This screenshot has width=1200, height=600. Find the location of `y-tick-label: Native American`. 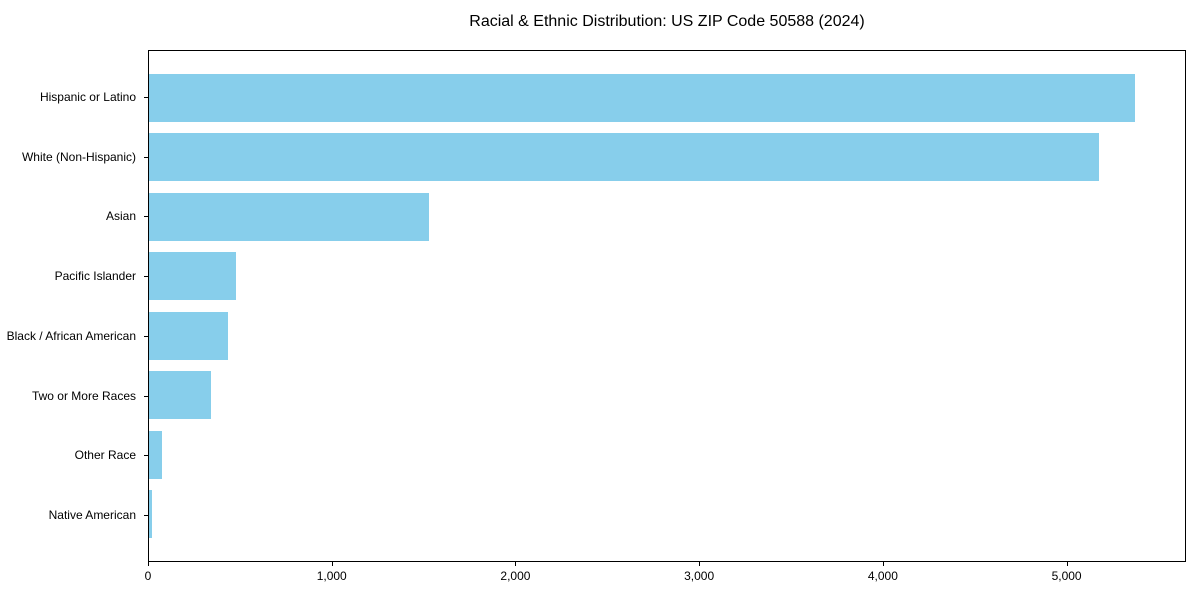

y-tick-label: Native American is located at coordinates (92, 515).